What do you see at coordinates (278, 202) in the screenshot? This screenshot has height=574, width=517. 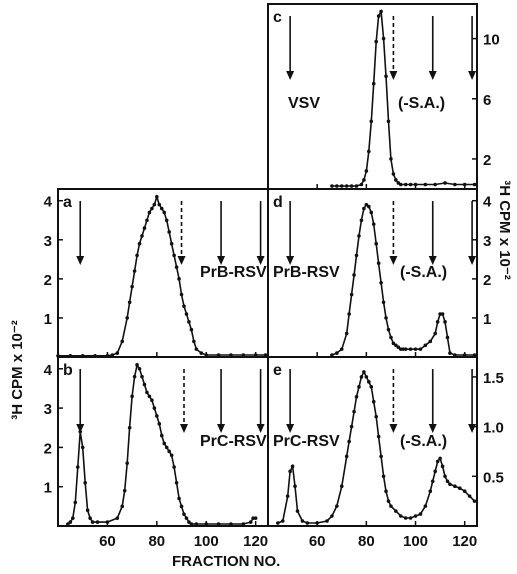 I see `panel-letter: d` at bounding box center [278, 202].